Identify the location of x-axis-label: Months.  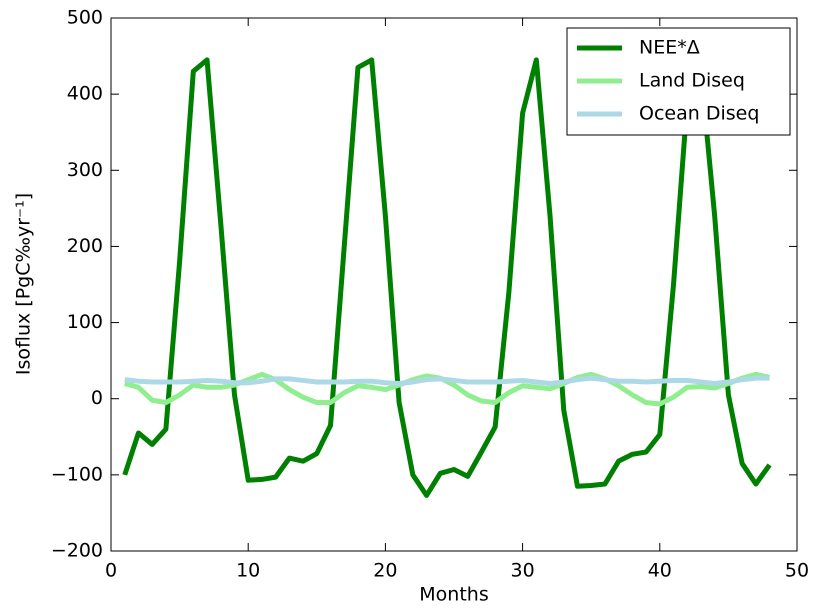
(453, 595).